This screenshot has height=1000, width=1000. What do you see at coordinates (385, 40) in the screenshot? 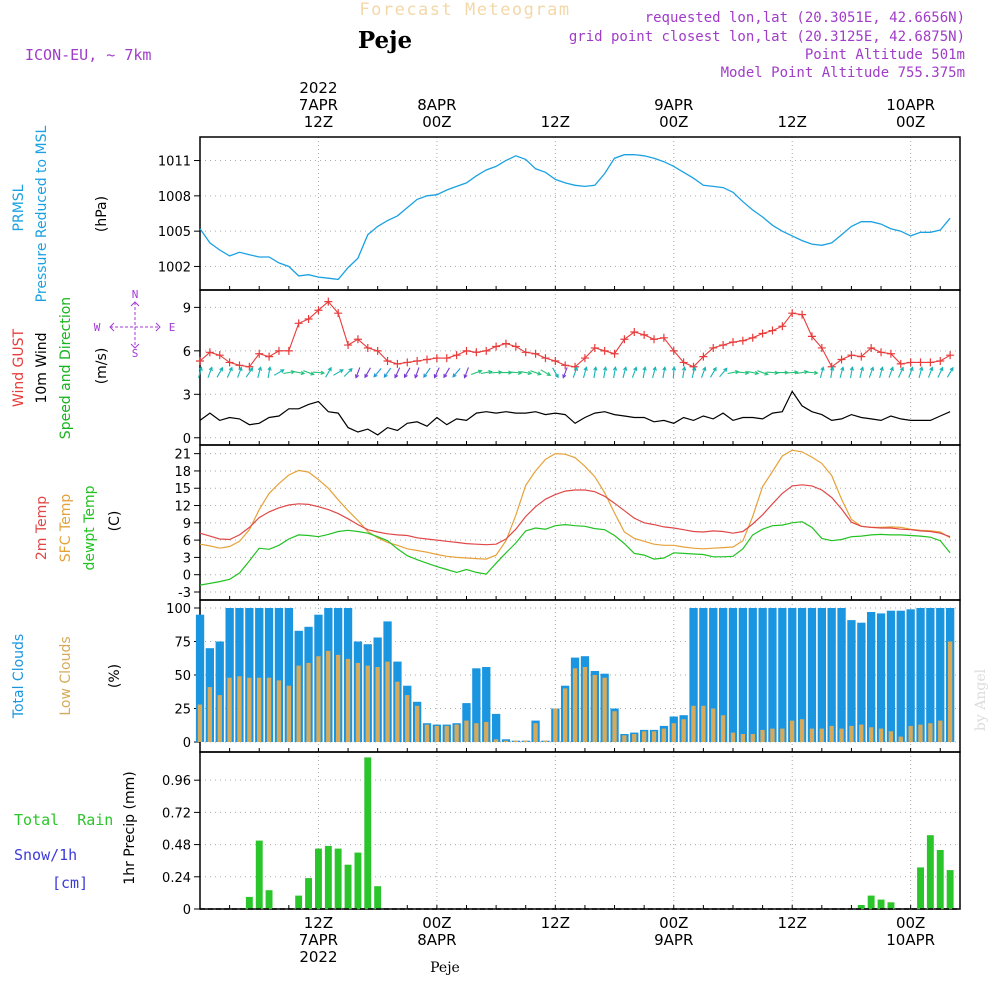
I see `station-name: Peje` at bounding box center [385, 40].